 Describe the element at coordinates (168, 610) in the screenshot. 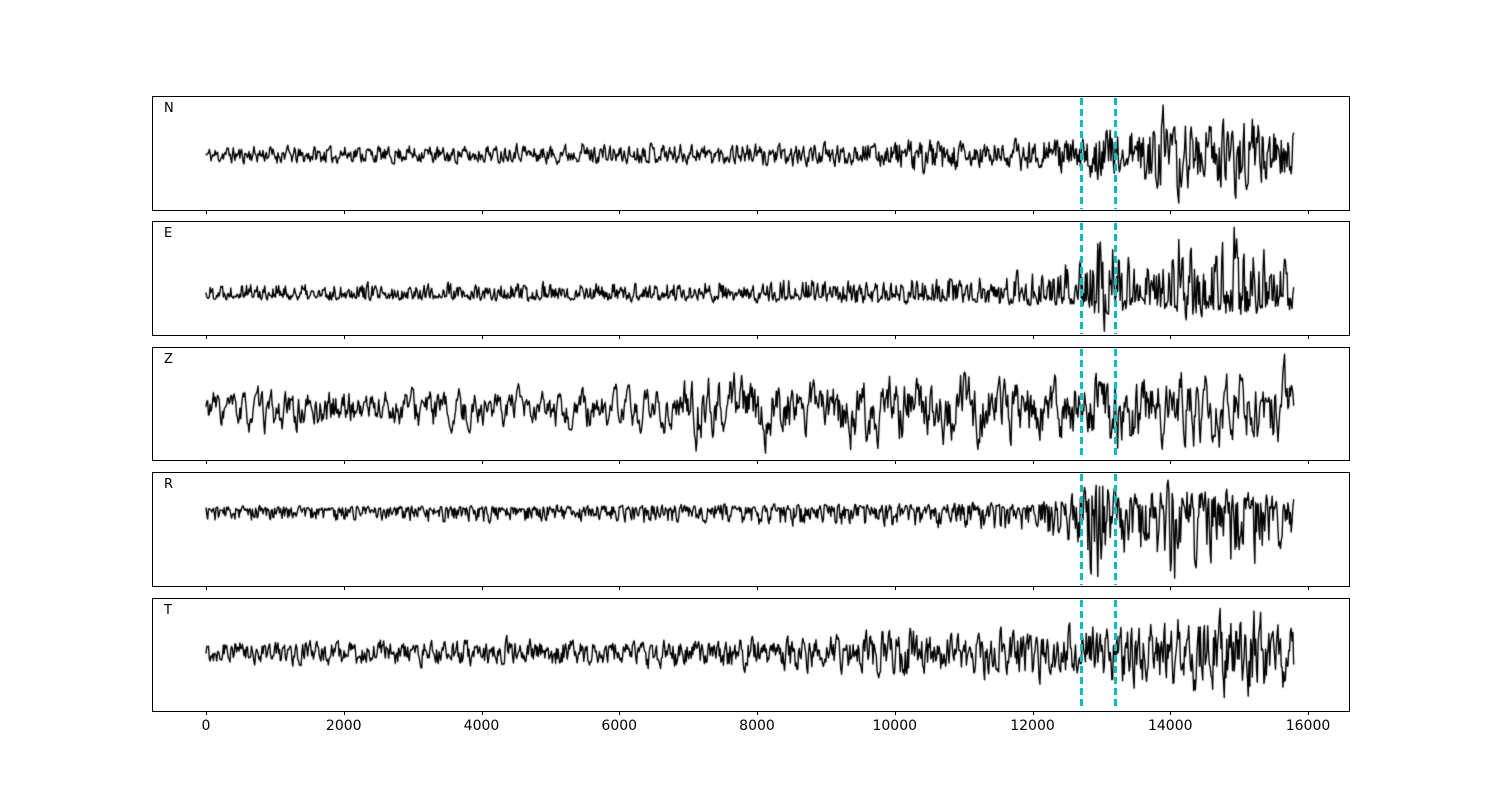

I see `panel-label: T` at that location.